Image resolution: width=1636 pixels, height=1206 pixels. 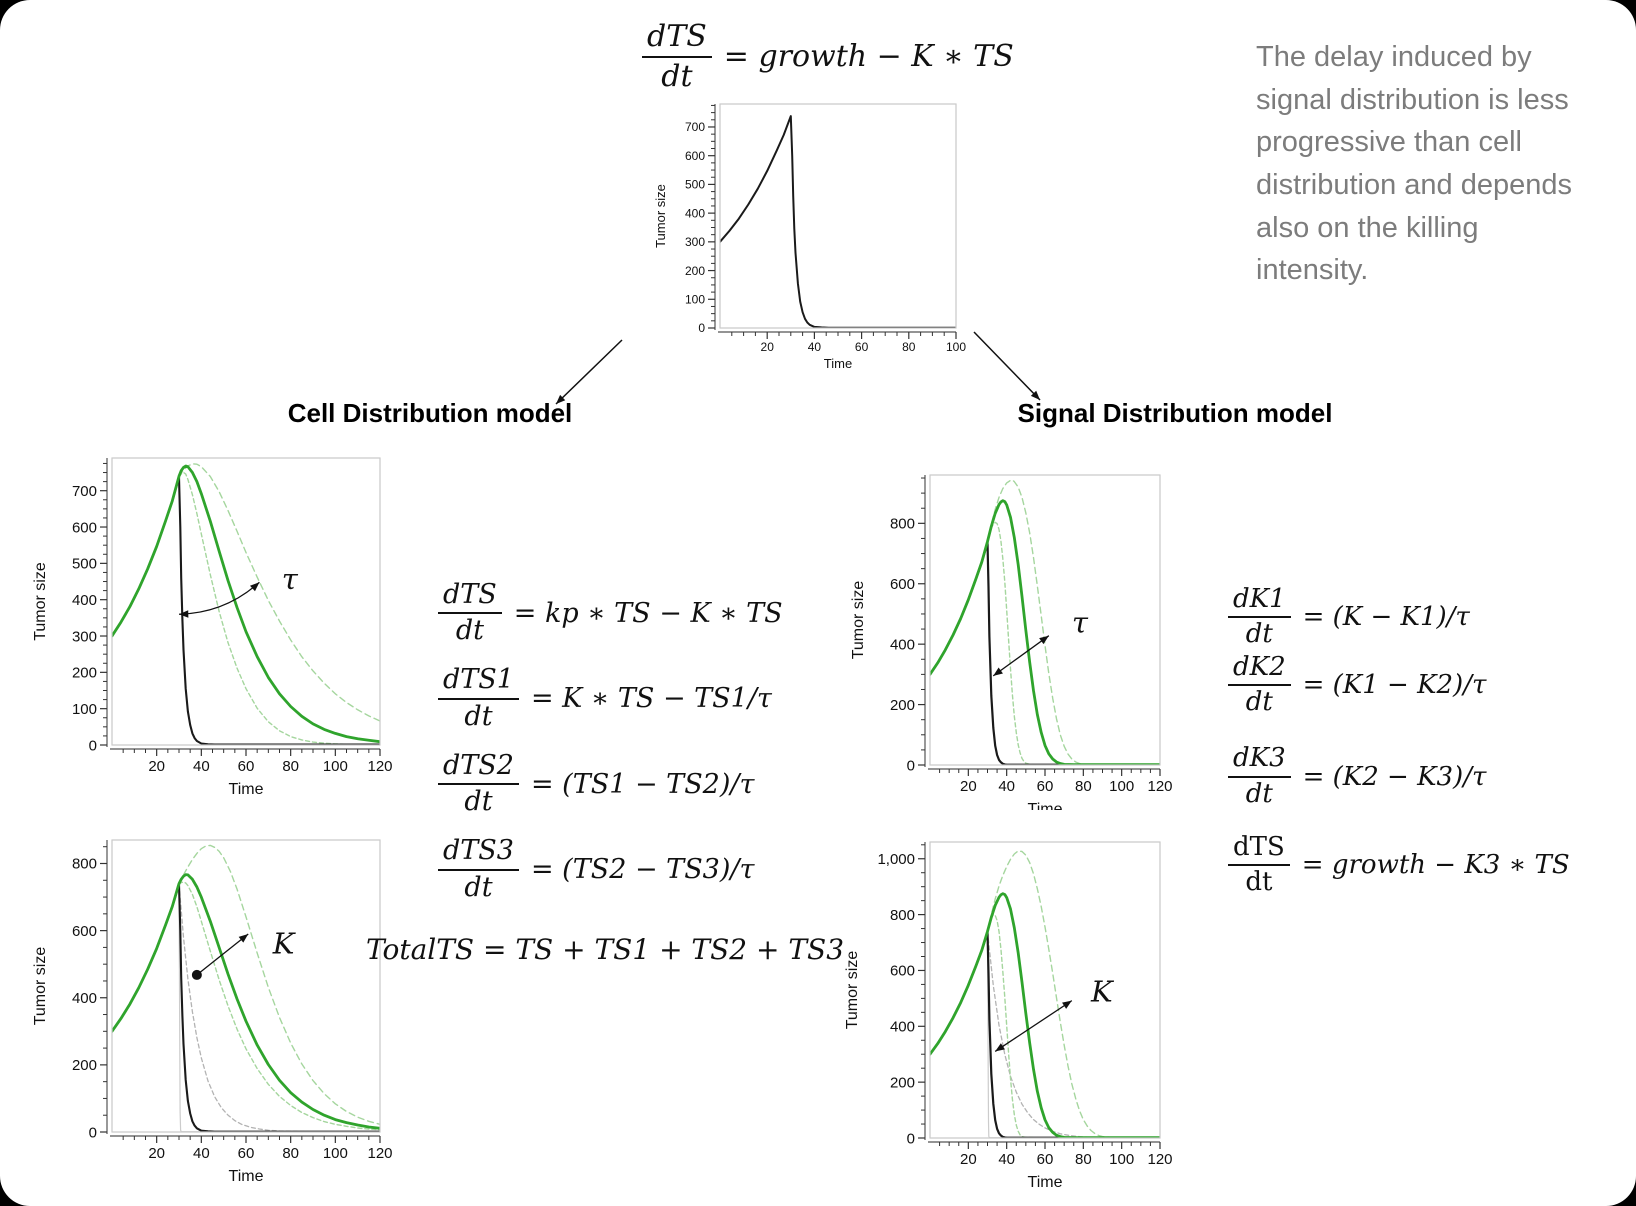 What do you see at coordinates (430, 413) in the screenshot?
I see `cell-model-title: Cell Distribution model` at bounding box center [430, 413].